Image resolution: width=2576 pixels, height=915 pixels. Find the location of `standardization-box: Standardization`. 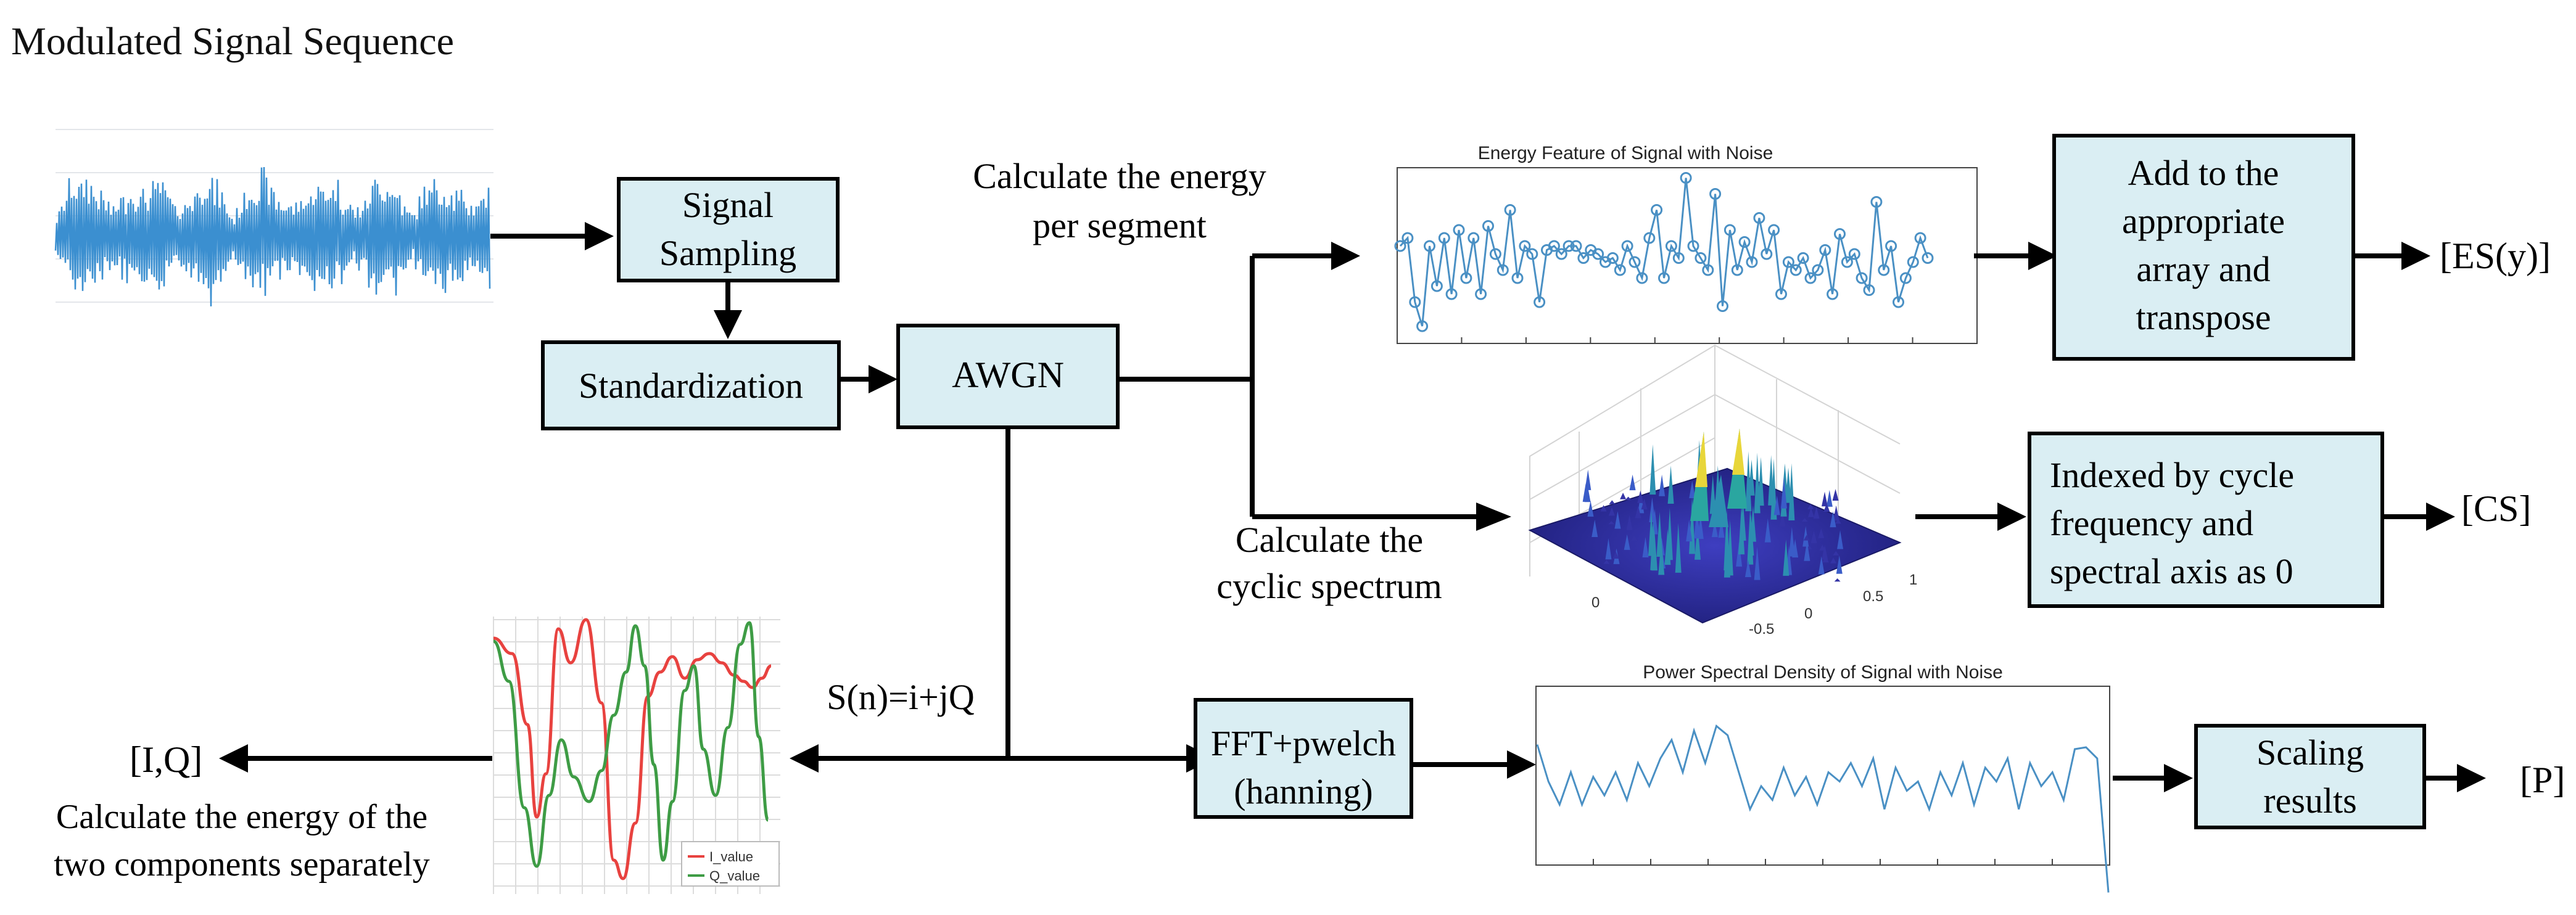

standardization-box: Standardization is located at coordinates (691, 385).